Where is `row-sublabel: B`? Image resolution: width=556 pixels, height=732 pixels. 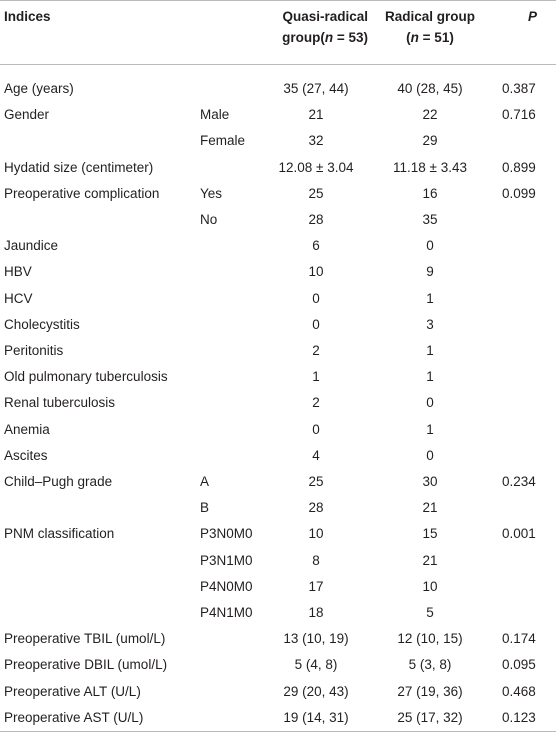
row-sublabel: B is located at coordinates (205, 508).